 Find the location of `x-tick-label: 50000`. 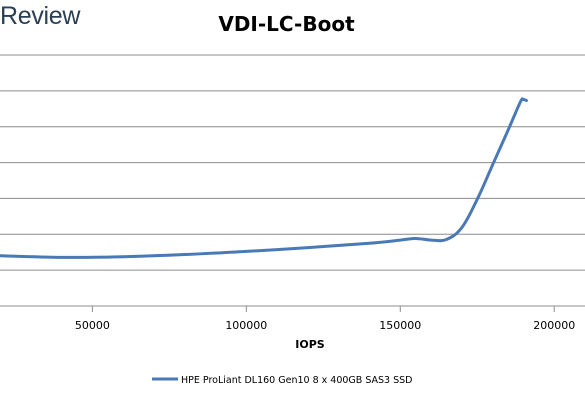

x-tick-label: 50000 is located at coordinates (92, 325).